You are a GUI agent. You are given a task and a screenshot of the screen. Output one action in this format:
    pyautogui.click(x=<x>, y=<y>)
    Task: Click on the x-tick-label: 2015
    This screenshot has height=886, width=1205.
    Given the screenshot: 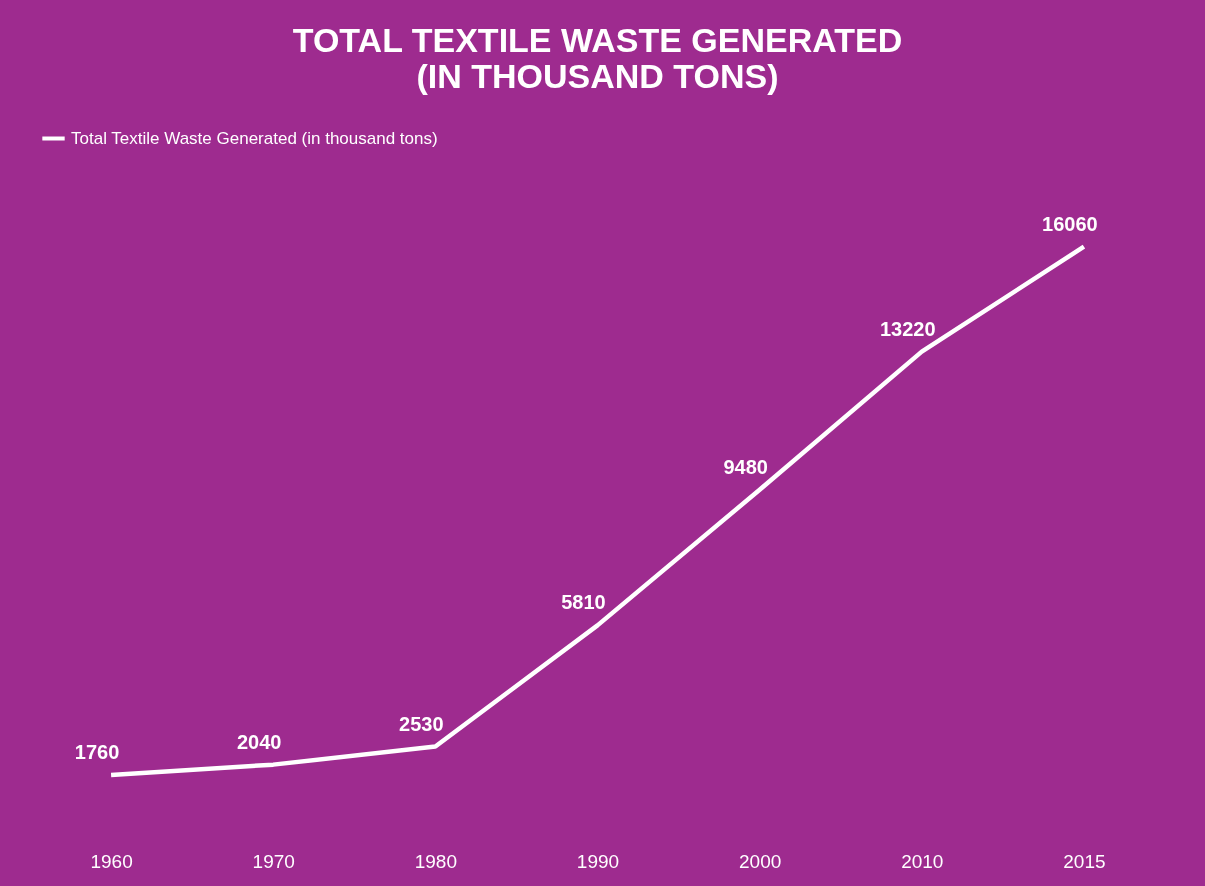 What is the action you would take?
    pyautogui.click(x=1084, y=861)
    